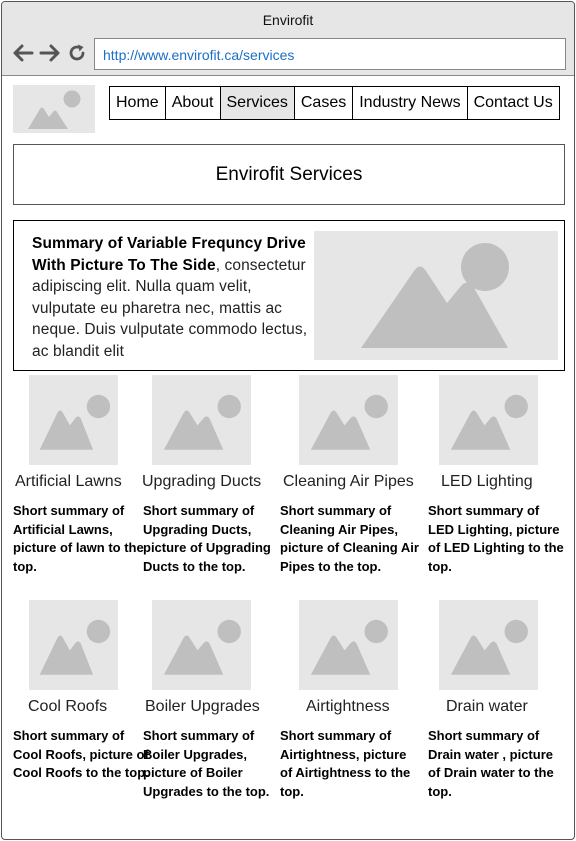 The image size is (576, 841). Describe the element at coordinates (348, 481) in the screenshot. I see `service-title: Cleaning Air Pipes` at that location.